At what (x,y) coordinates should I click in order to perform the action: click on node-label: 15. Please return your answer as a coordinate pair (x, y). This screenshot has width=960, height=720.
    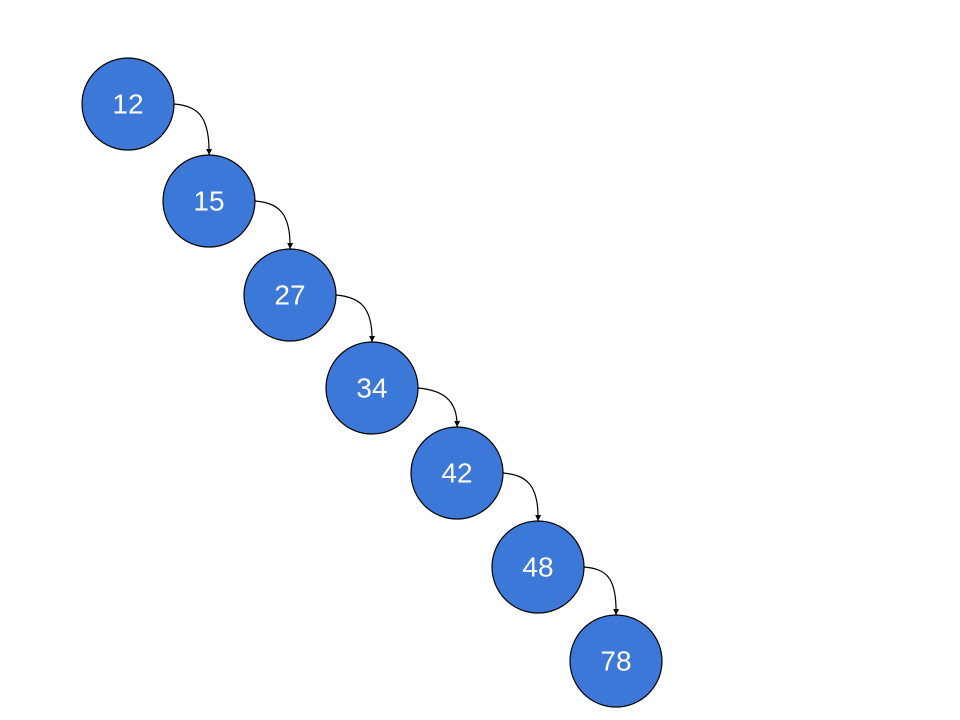
    Looking at the image, I should click on (208, 201).